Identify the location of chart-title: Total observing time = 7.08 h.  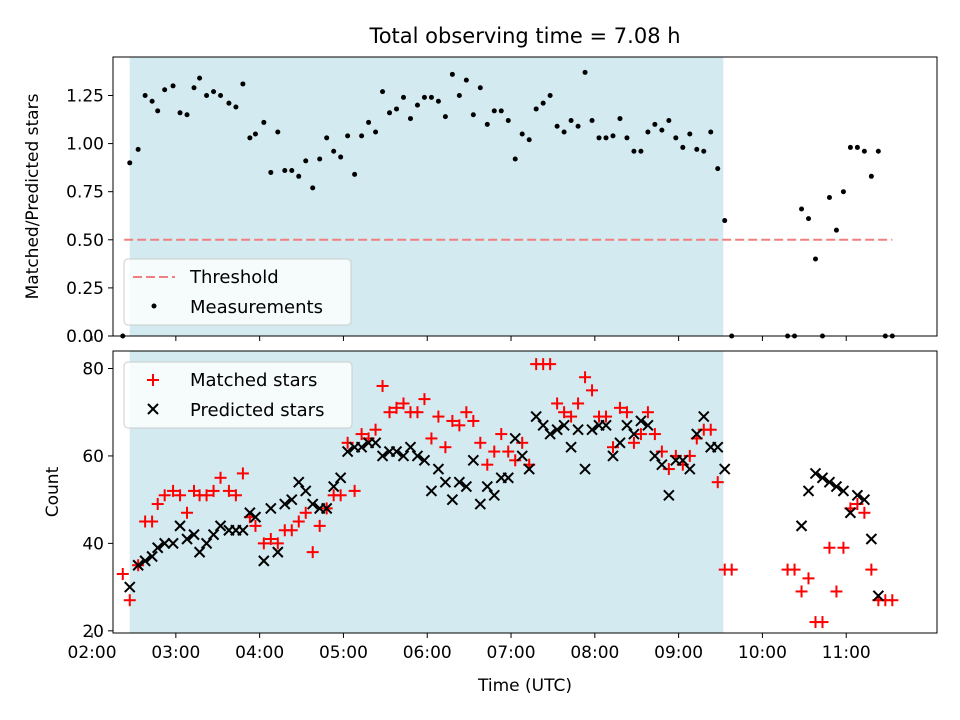
(524, 36).